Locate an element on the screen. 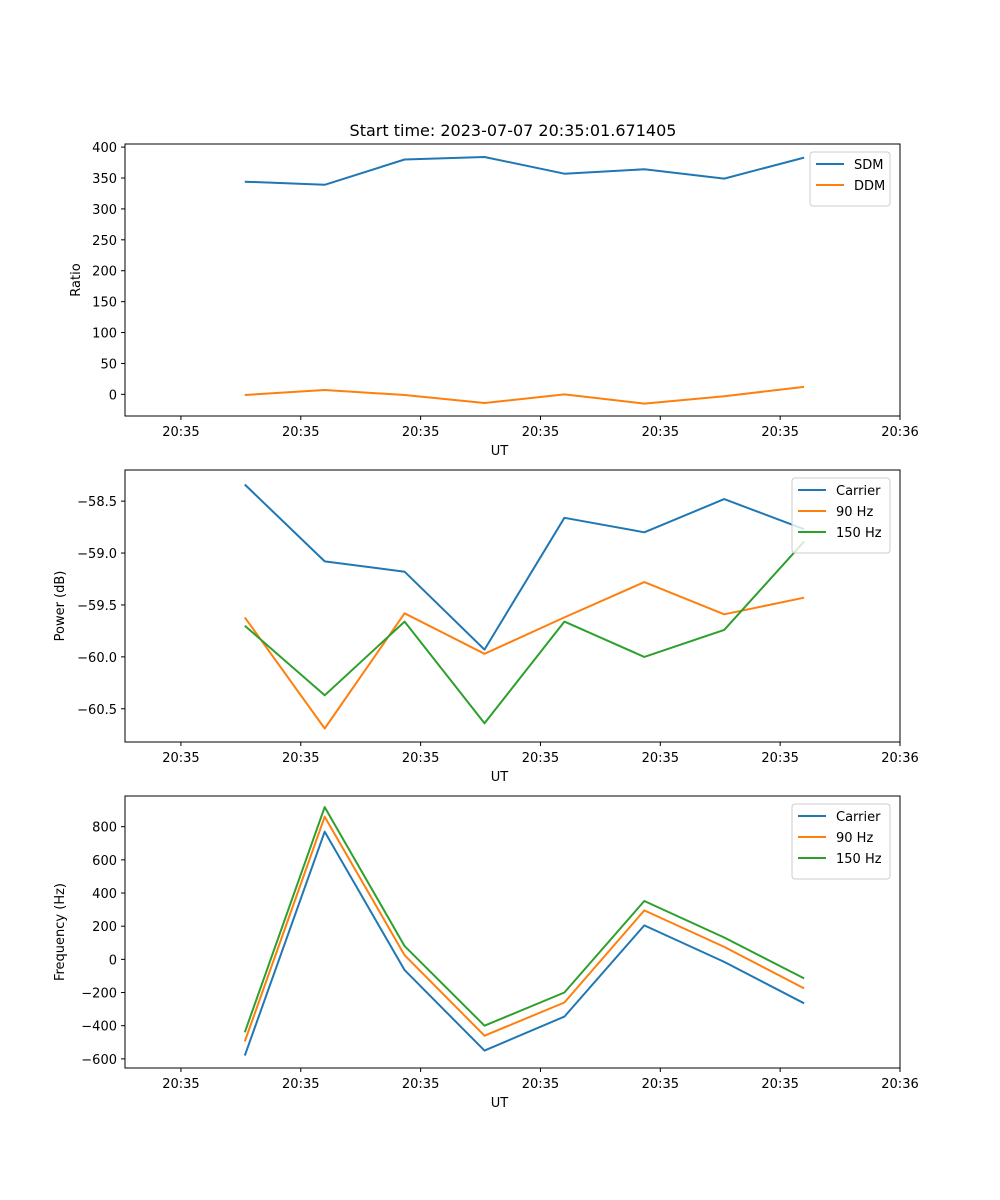 The height and width of the screenshot is (1200, 1000). y-tick-label: −400 is located at coordinates (99, 1027).